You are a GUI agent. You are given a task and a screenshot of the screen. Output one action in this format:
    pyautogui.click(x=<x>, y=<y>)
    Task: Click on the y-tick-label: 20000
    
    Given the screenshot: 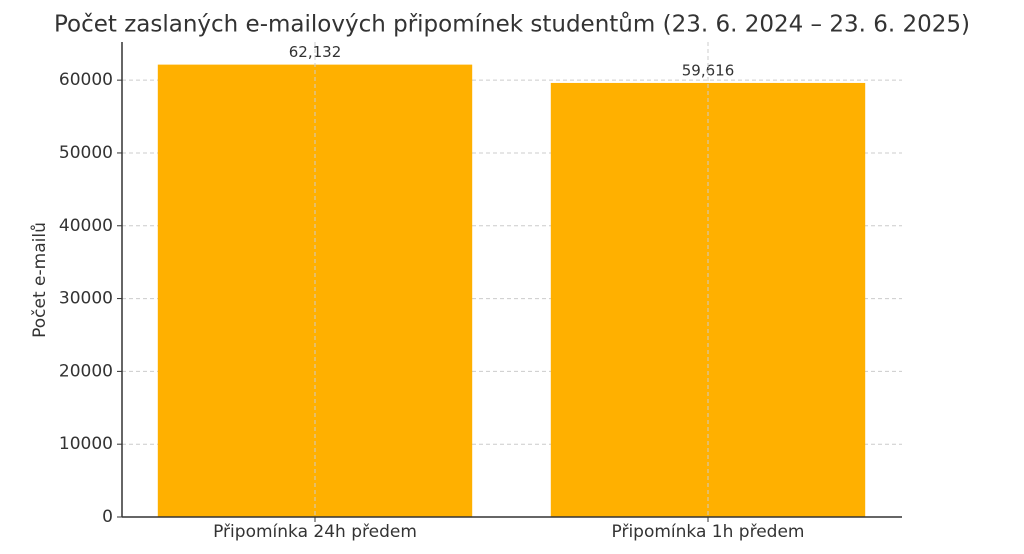 What is the action you would take?
    pyautogui.click(x=86, y=371)
    